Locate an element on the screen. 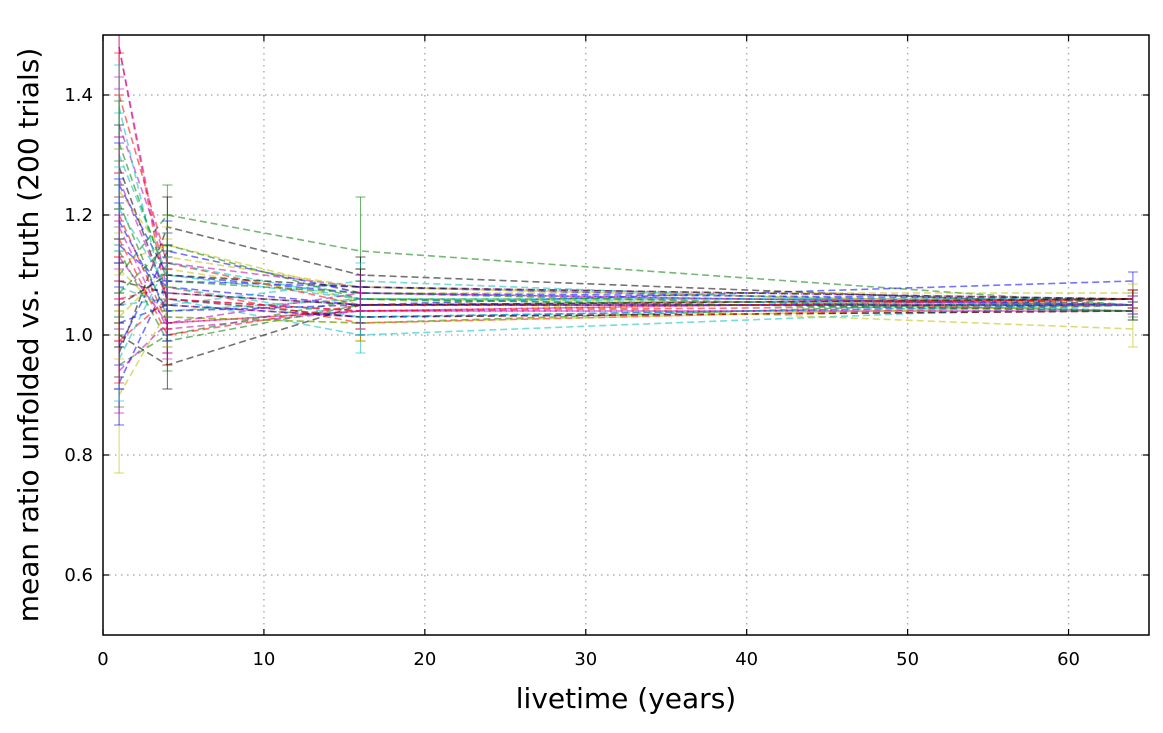  x-tick-label: 0 is located at coordinates (102, 659).